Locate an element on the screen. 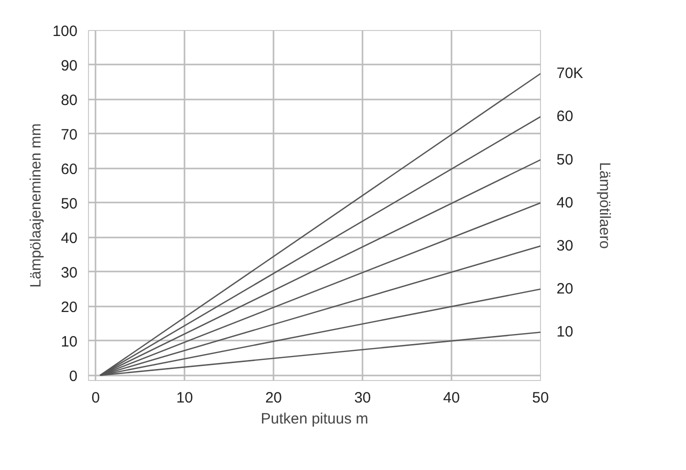 This screenshot has height=470, width=686. y-tick-label: 0 is located at coordinates (73, 376).